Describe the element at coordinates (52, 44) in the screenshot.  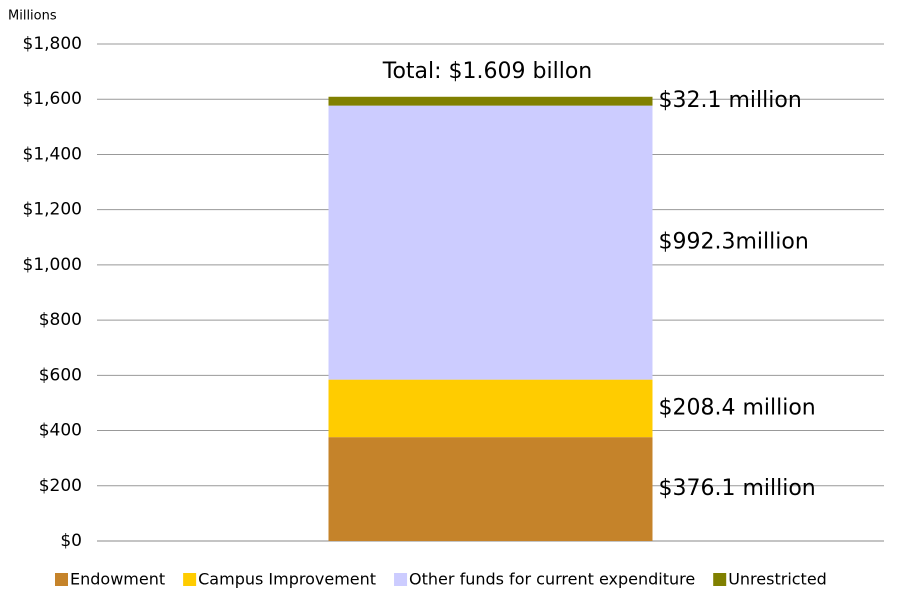
I see `y-tick-label: $1,800` at that location.